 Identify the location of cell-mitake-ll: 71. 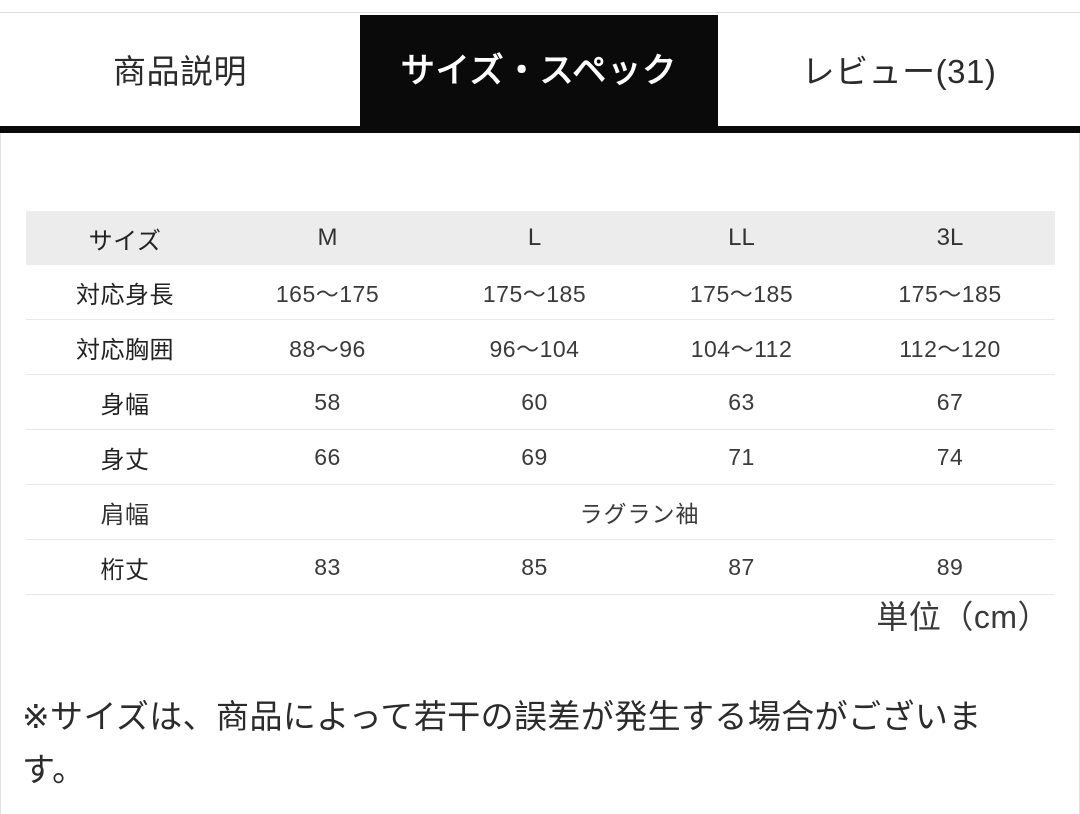
(741, 456).